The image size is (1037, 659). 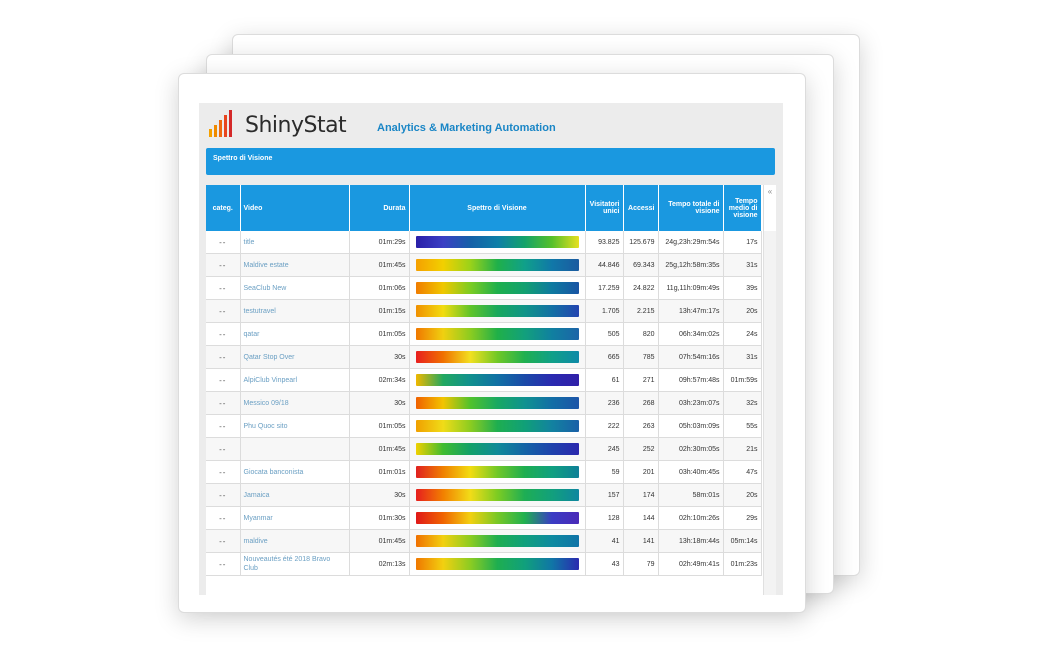 I want to click on video-title-link: testutravel, so click(x=295, y=311).